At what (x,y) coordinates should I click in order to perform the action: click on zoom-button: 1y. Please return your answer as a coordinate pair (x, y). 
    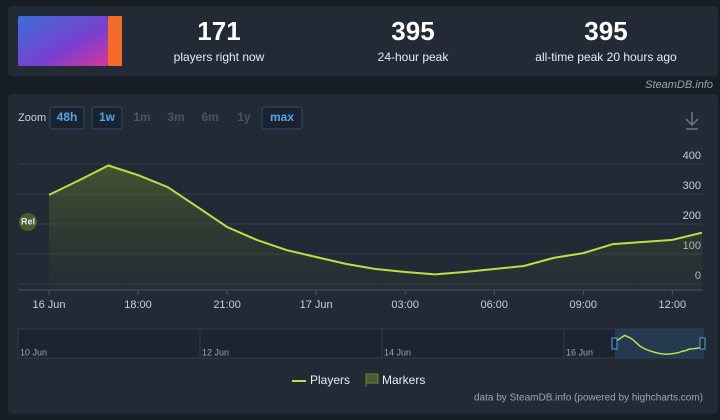
    Looking at the image, I should click on (244, 117).